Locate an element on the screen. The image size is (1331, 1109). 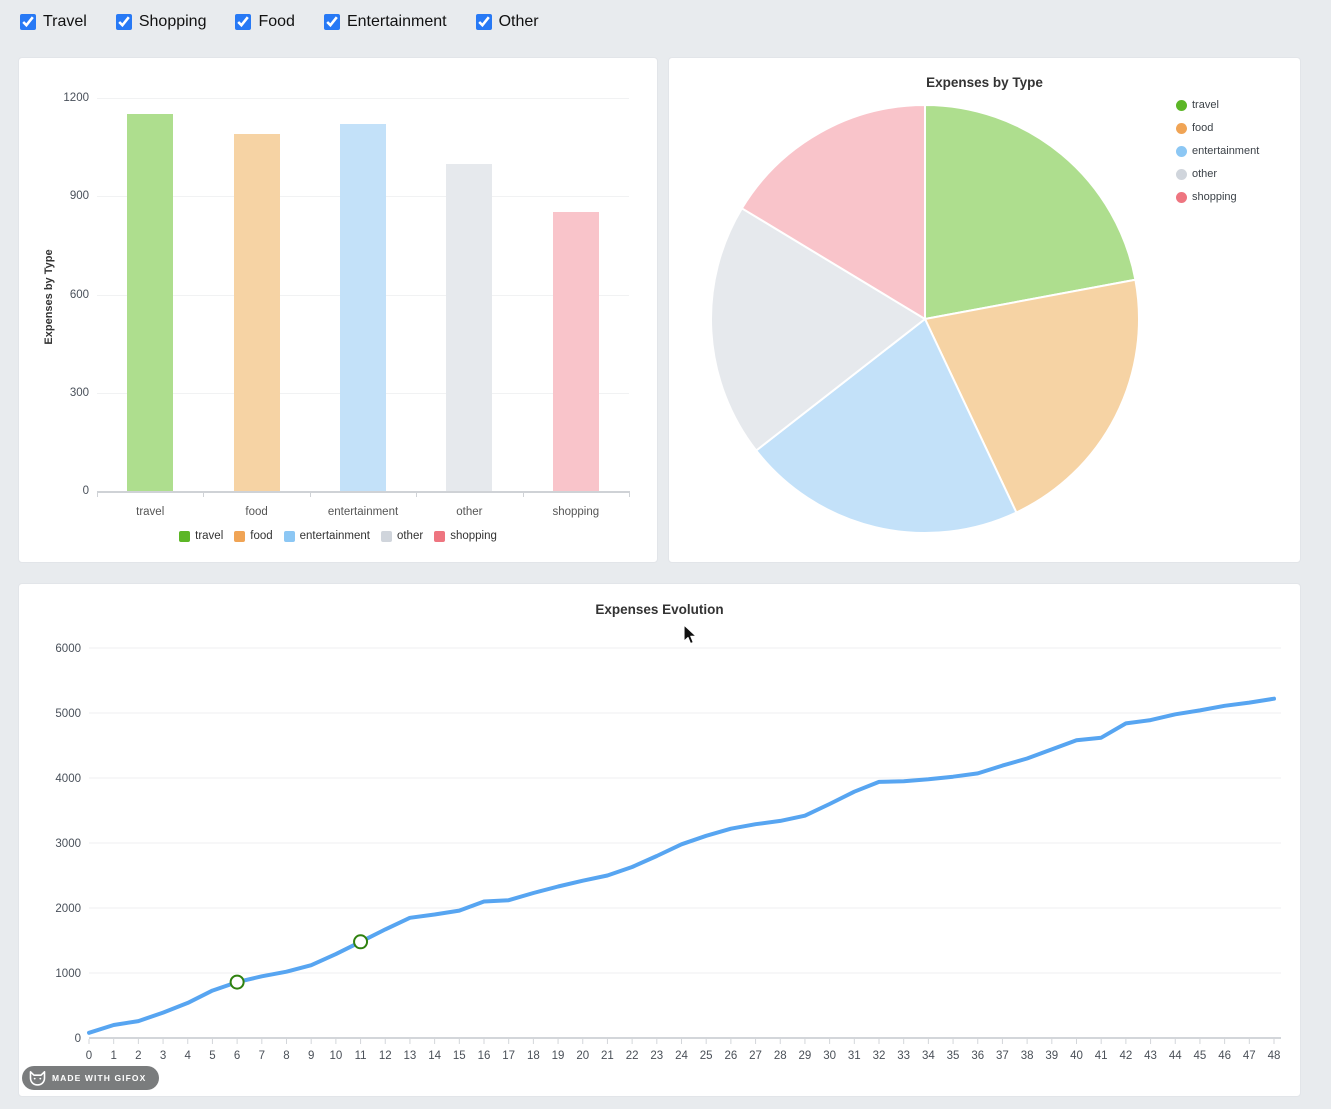
gifox-badge: MADE WITH GIFOX is located at coordinates (91, 1078).